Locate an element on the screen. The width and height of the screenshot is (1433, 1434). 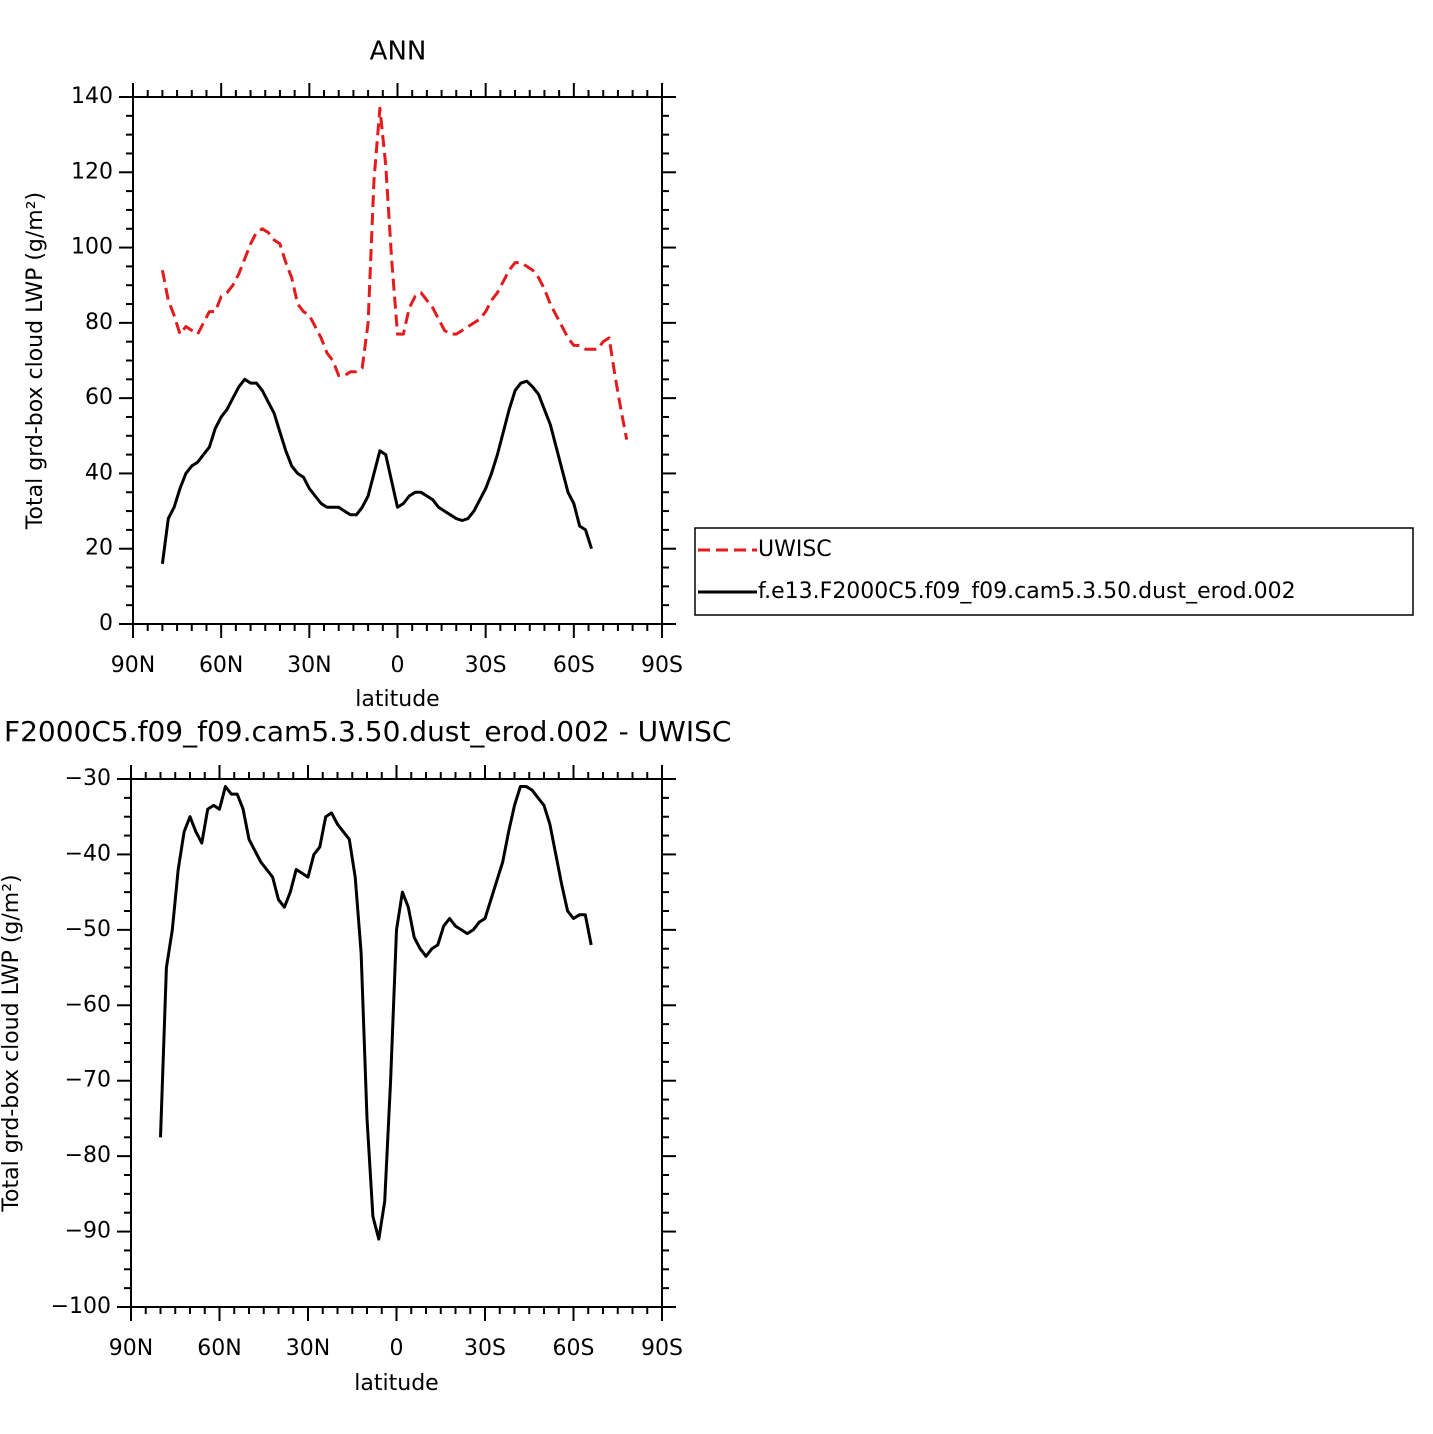
y-tick-label: 0 is located at coordinates (106, 623).